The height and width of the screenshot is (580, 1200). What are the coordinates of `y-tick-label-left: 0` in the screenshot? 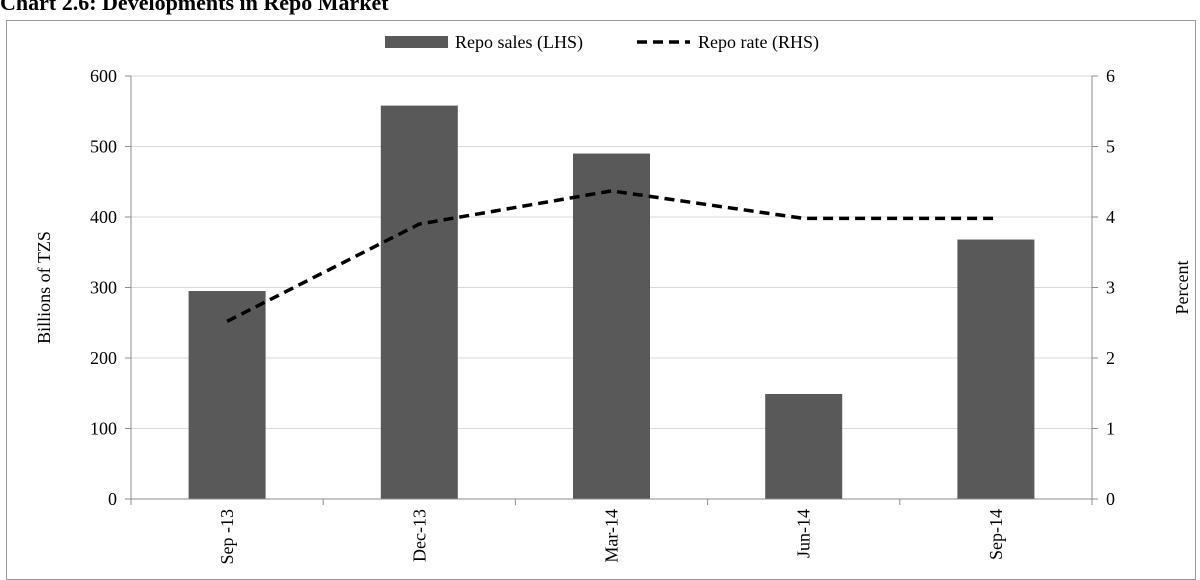 It's located at (112, 499).